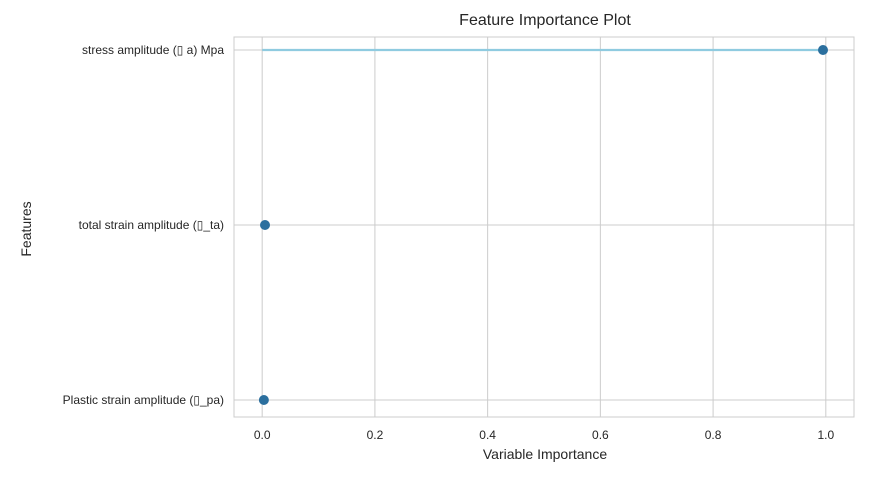  I want to click on x-tick-label: 0.0, so click(262, 435).